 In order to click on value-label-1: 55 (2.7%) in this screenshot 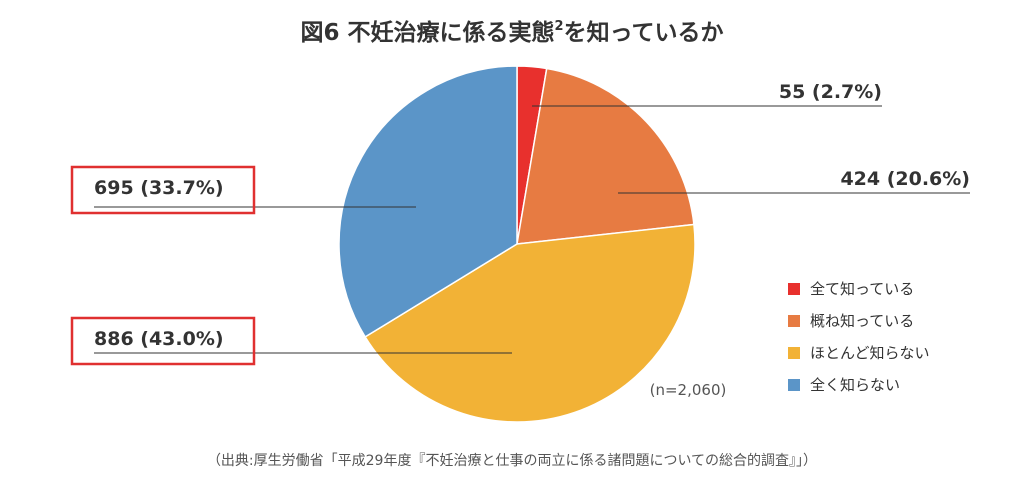, I will do `click(830, 92)`.